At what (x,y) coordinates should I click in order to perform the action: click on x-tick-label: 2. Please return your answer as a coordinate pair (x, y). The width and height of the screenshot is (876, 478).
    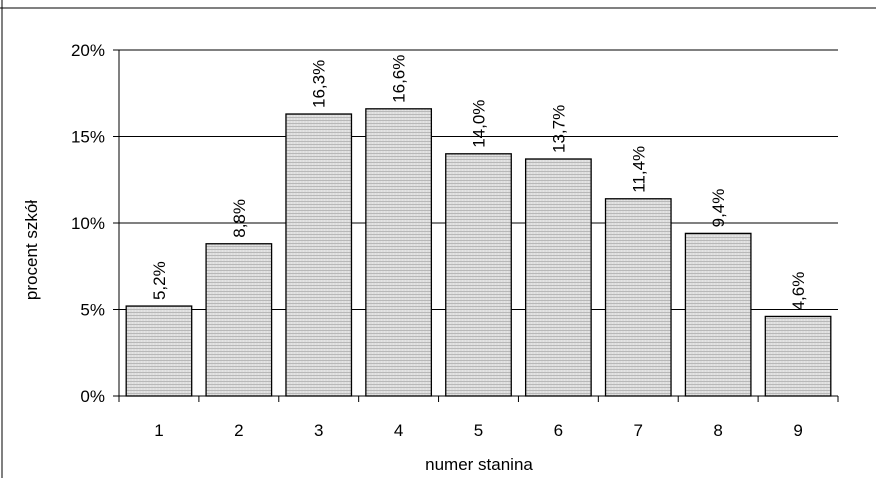
    Looking at the image, I should click on (238, 430).